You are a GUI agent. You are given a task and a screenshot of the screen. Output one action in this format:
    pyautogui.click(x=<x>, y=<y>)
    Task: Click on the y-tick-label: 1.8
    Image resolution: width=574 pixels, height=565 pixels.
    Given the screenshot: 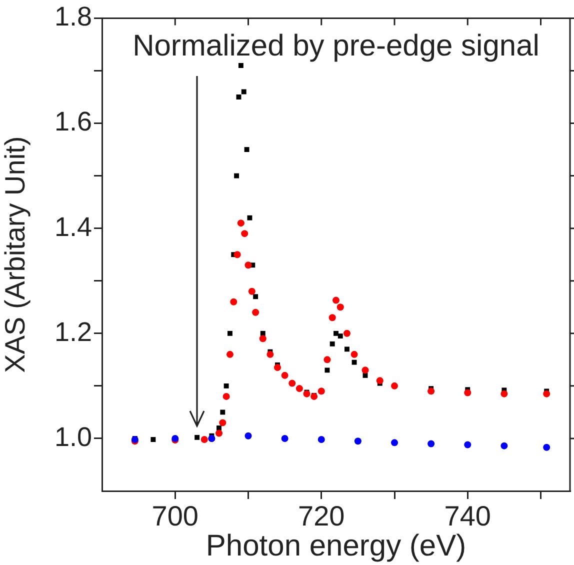 What is the action you would take?
    pyautogui.click(x=73, y=17)
    